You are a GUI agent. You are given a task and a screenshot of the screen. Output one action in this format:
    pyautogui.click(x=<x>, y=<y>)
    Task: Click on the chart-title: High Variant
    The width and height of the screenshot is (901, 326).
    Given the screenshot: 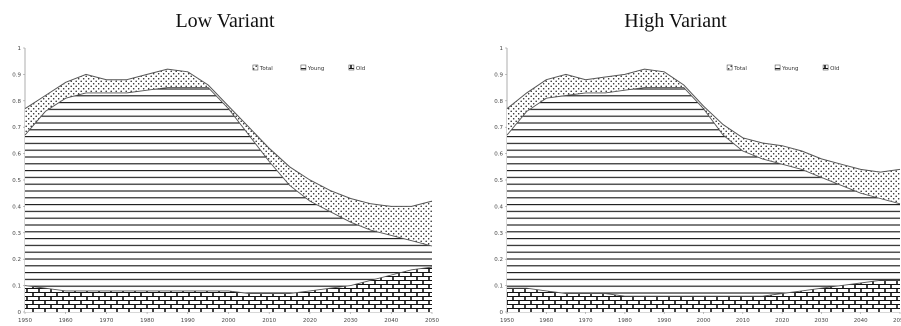 What is the action you would take?
    pyautogui.click(x=675, y=21)
    